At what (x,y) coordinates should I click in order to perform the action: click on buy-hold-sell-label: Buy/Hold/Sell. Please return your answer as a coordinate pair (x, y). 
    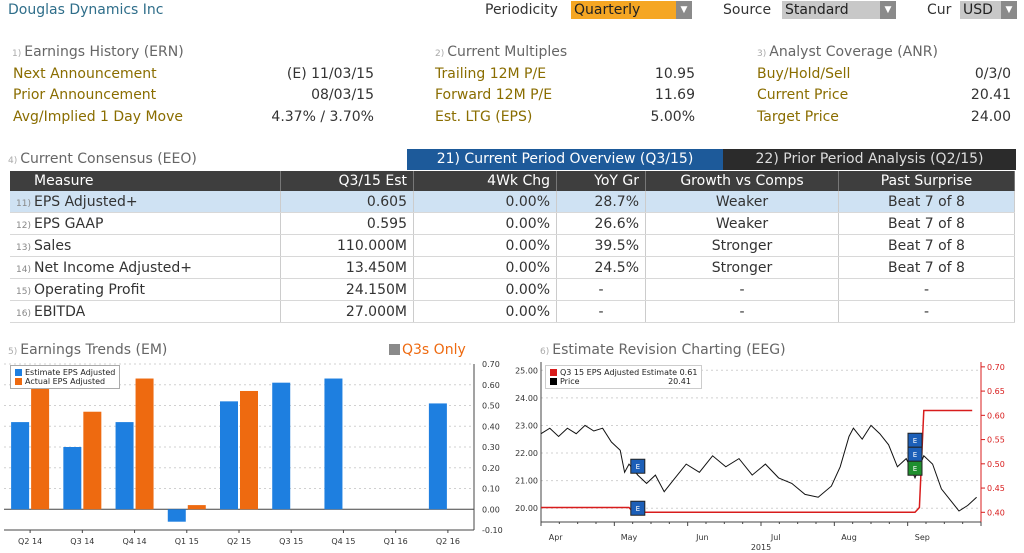
    Looking at the image, I should click on (804, 74).